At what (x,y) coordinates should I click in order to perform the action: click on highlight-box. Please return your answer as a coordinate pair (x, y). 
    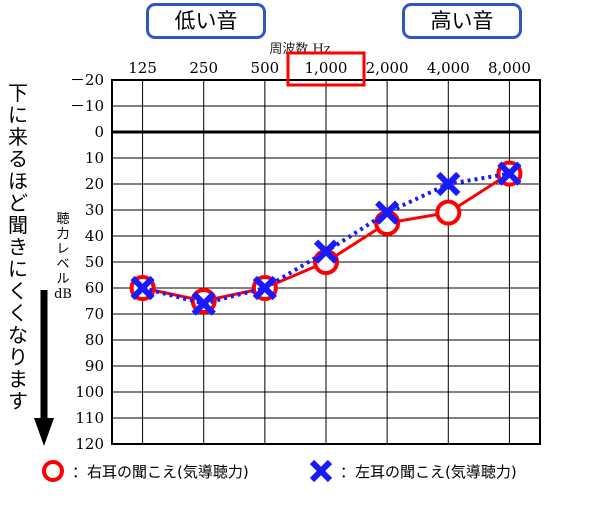
    Looking at the image, I should click on (326, 69).